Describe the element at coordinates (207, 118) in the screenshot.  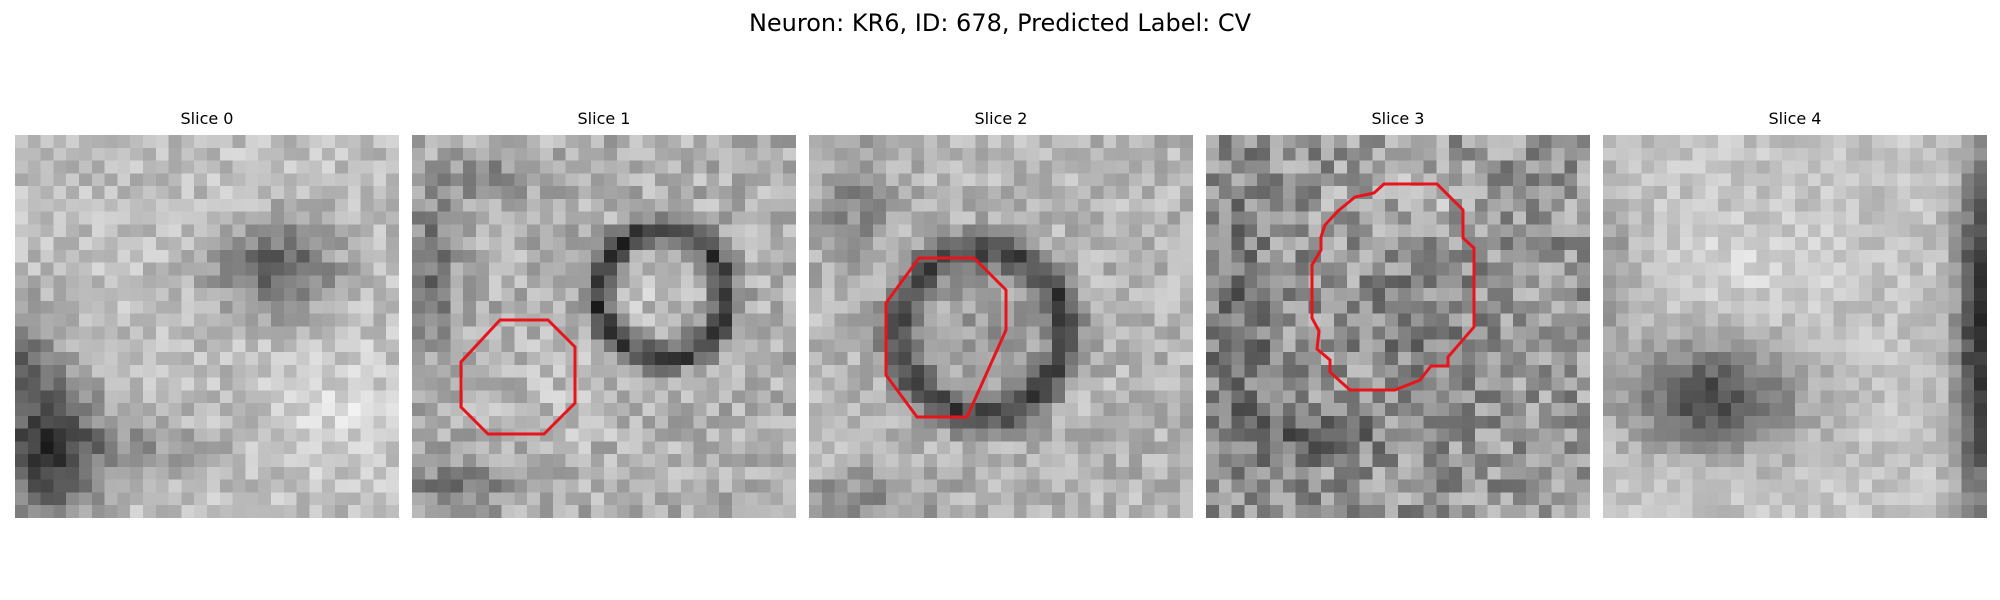
I see `slice-0-title: Slice 0` at that location.